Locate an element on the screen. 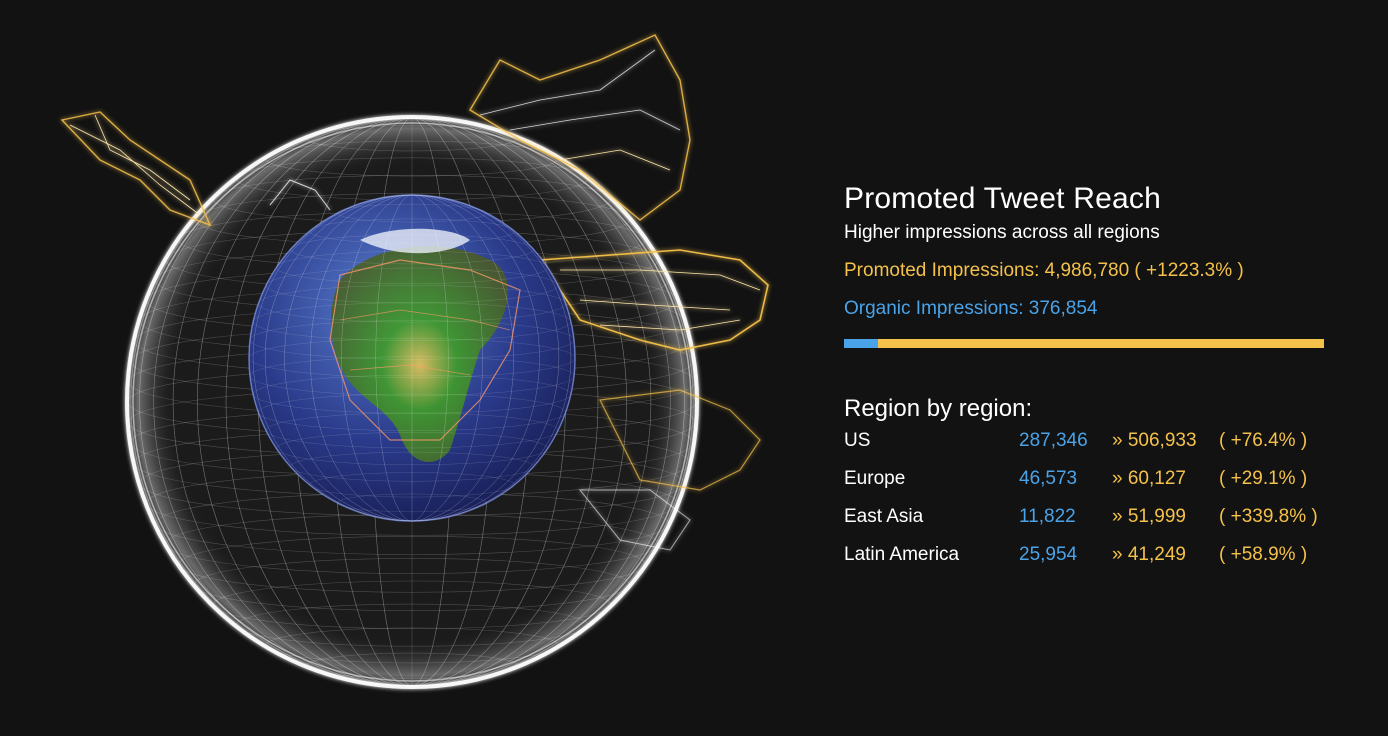 This screenshot has width=1388, height=736. region-name: US is located at coordinates (857, 440).